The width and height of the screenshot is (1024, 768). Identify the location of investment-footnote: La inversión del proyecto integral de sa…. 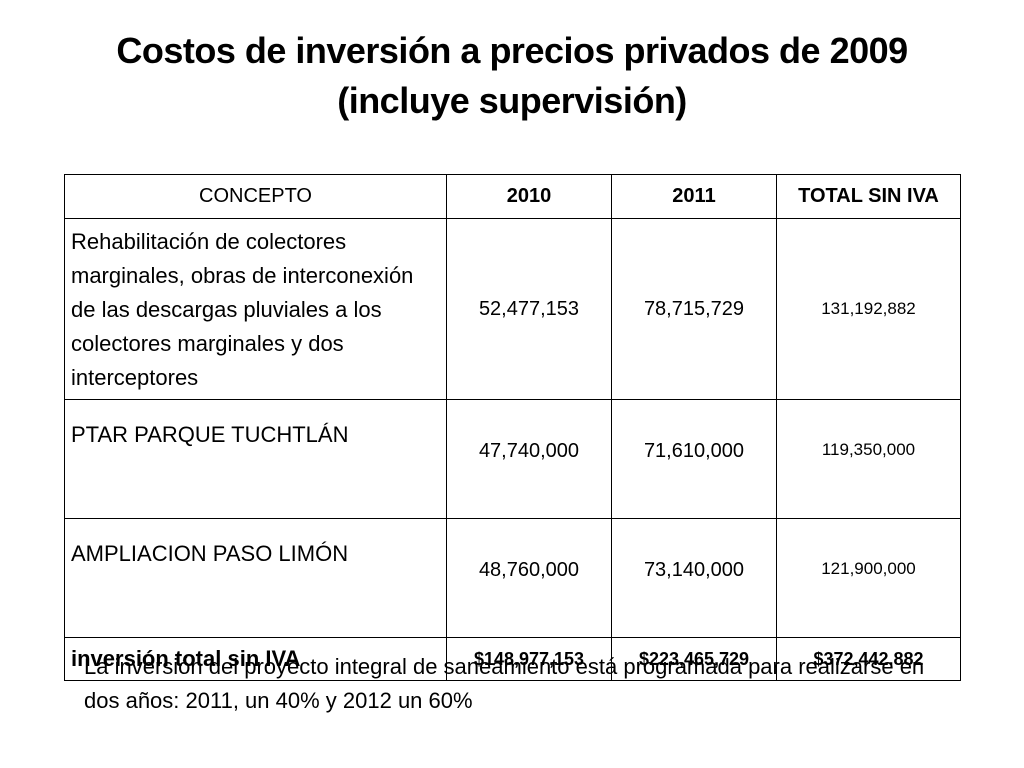
(504, 683).